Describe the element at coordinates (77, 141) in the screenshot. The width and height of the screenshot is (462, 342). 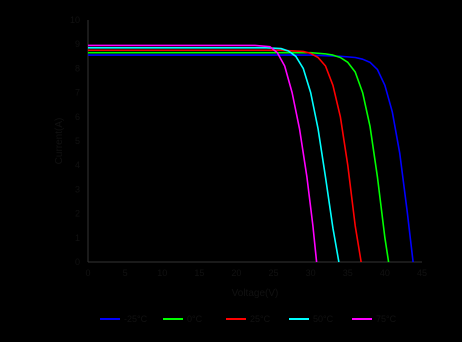
I see `y-tick-label: 5` at that location.